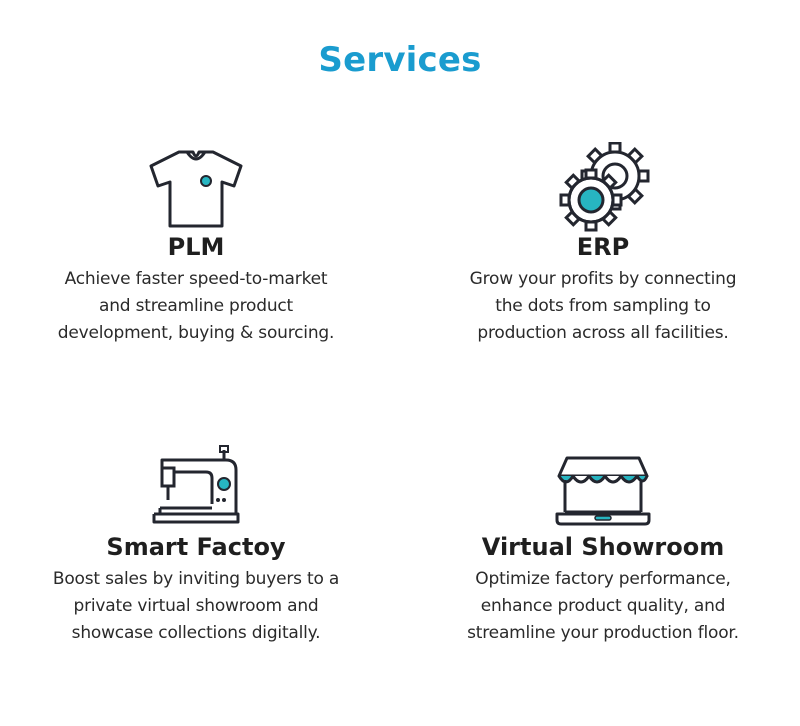 This screenshot has height=726, width=800. I want to click on description-line: showcase collections digitally., so click(196, 633).